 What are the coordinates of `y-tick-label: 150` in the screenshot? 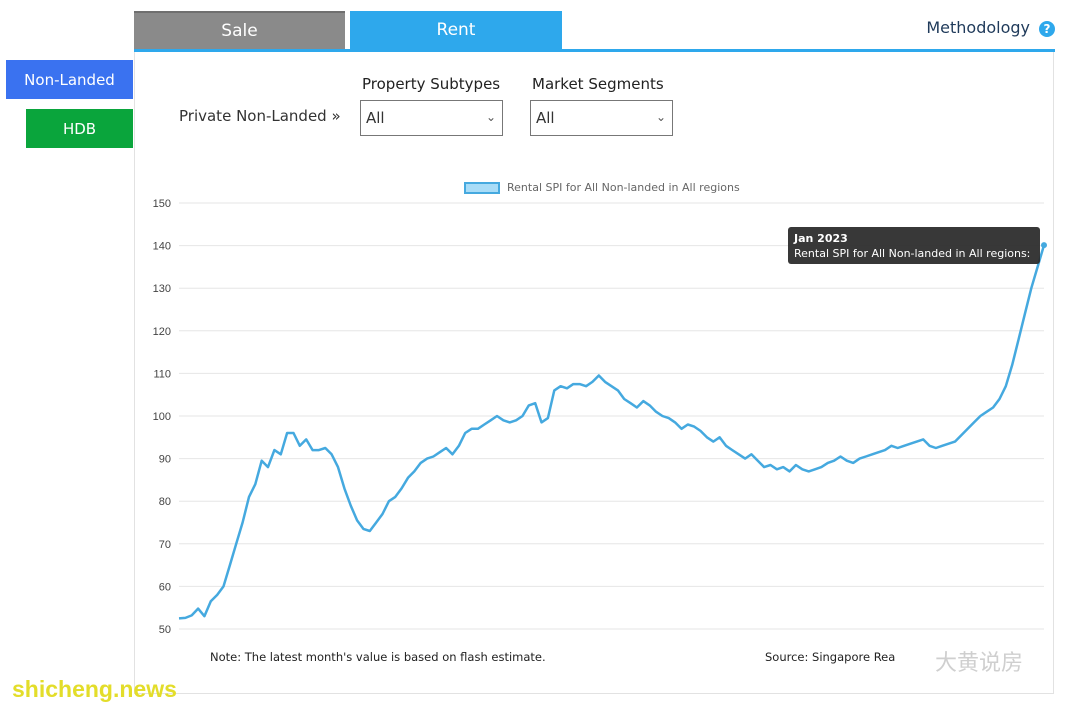 It's located at (162, 204).